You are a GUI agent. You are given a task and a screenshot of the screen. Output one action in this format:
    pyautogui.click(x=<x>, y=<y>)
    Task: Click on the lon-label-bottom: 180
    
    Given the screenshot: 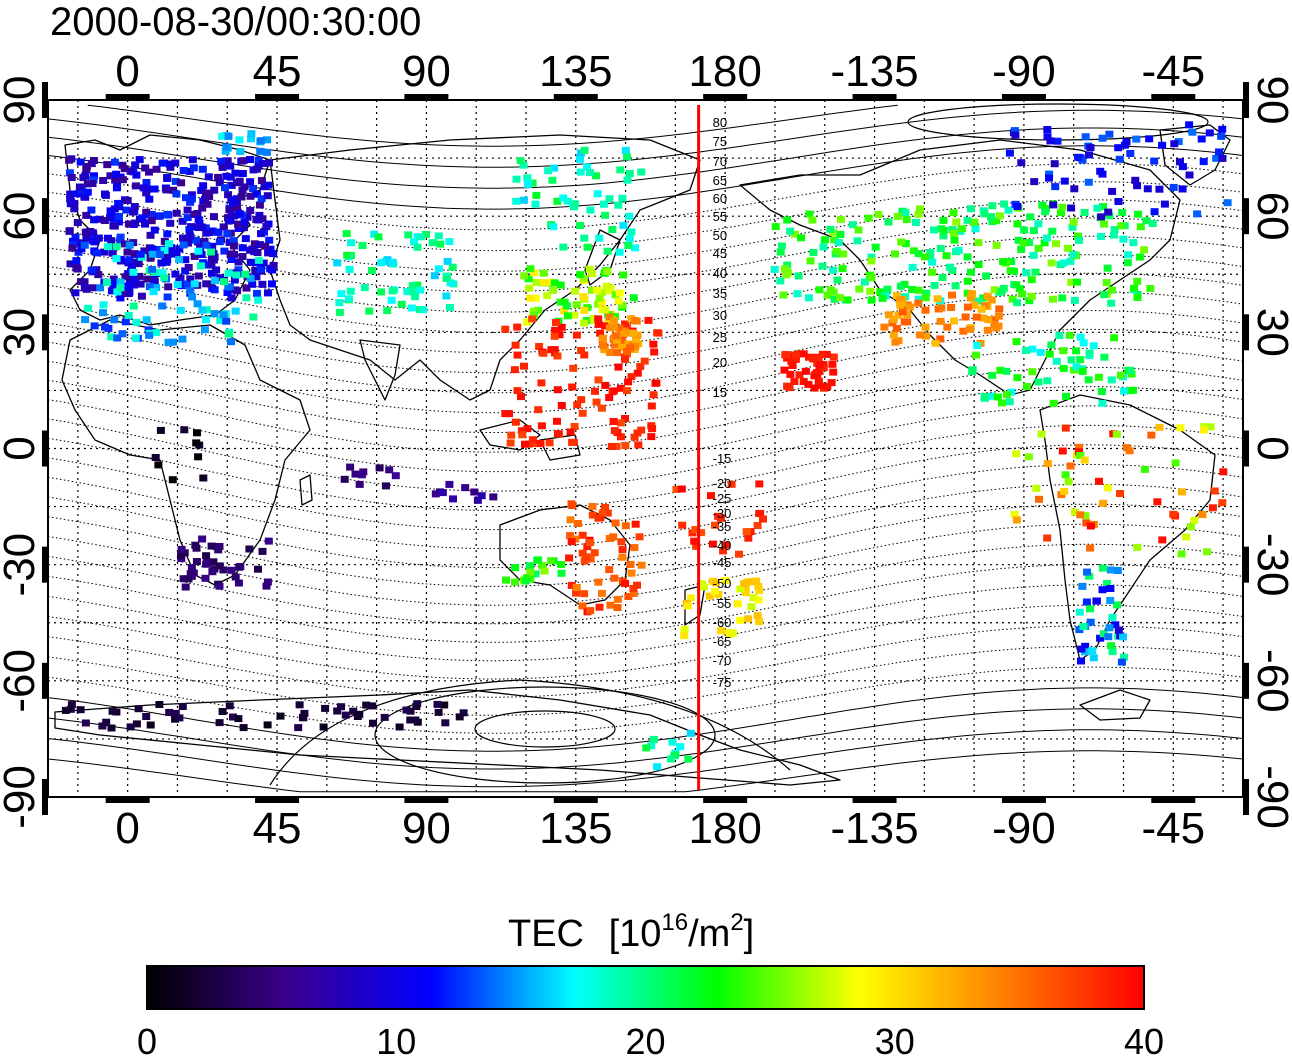 What is the action you would take?
    pyautogui.click(x=724, y=828)
    